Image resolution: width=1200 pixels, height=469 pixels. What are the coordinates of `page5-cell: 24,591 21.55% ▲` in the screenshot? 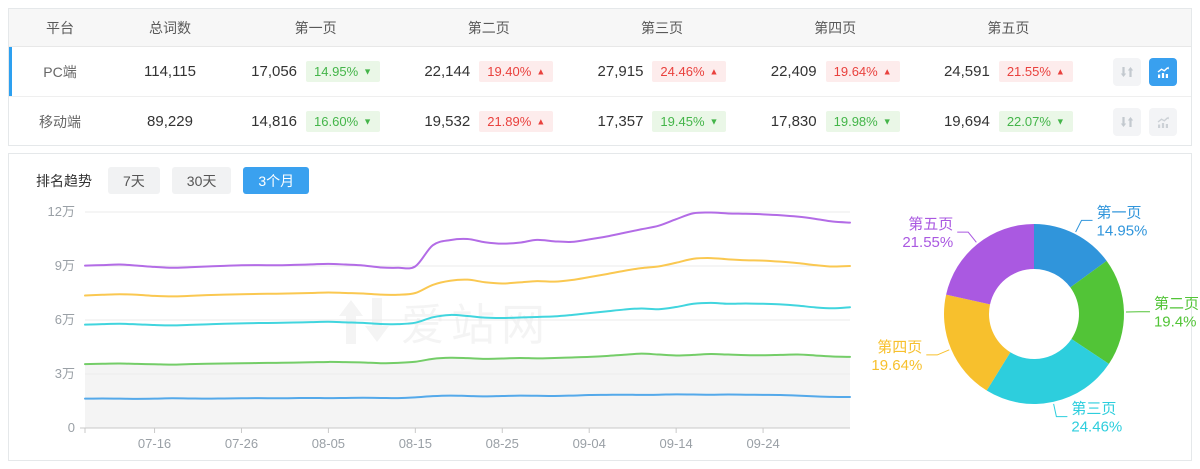 It's located at (1008, 71).